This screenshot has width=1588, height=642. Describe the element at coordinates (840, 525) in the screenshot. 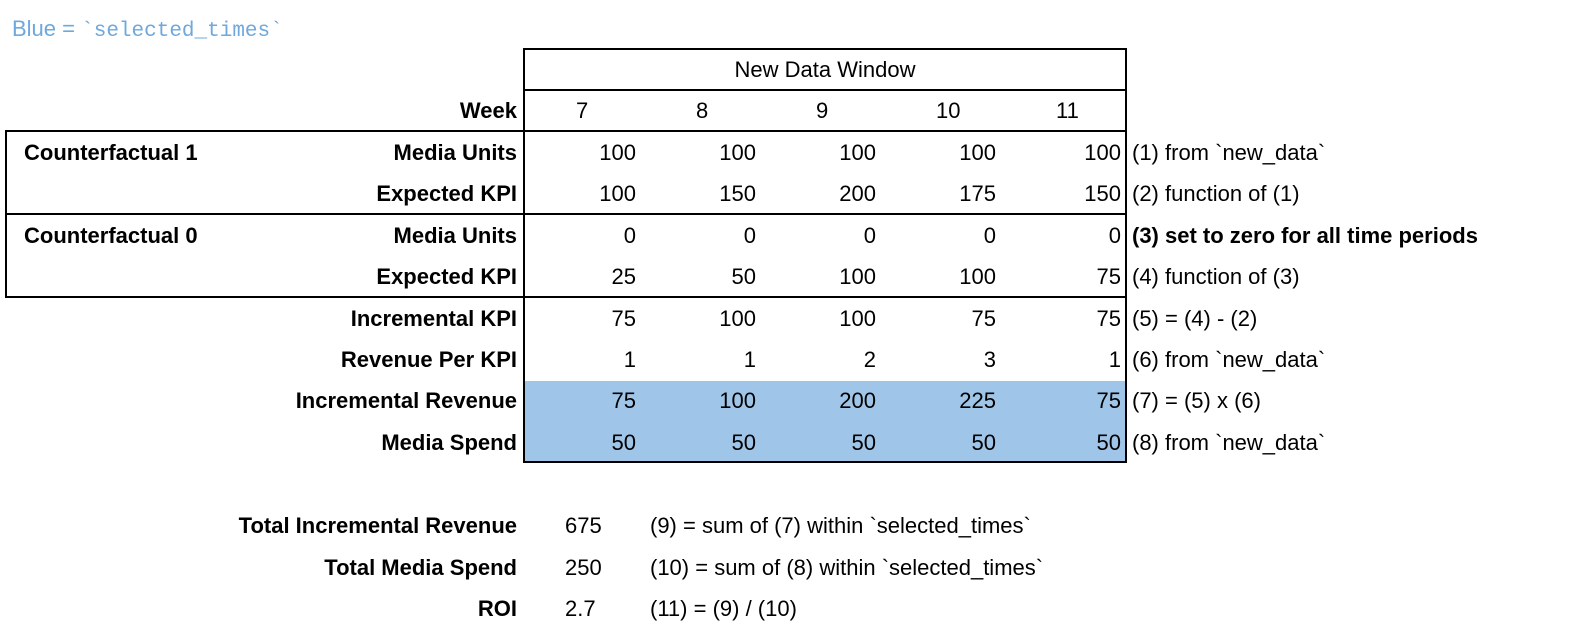

I see `summary-note: (9) = sum of (7) within `selected_times`` at that location.